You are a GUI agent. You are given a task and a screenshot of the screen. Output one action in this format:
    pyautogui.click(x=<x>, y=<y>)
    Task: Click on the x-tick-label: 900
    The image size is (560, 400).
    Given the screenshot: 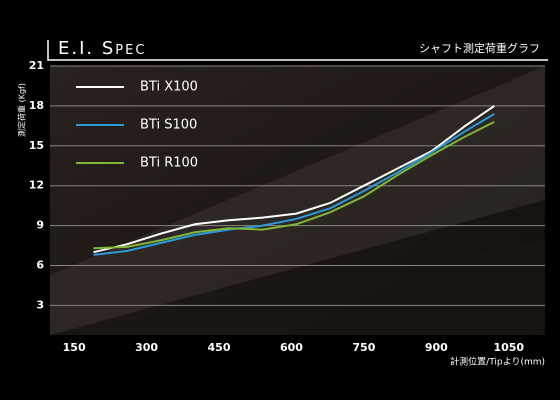 What is the action you would take?
    pyautogui.click(x=436, y=347)
    